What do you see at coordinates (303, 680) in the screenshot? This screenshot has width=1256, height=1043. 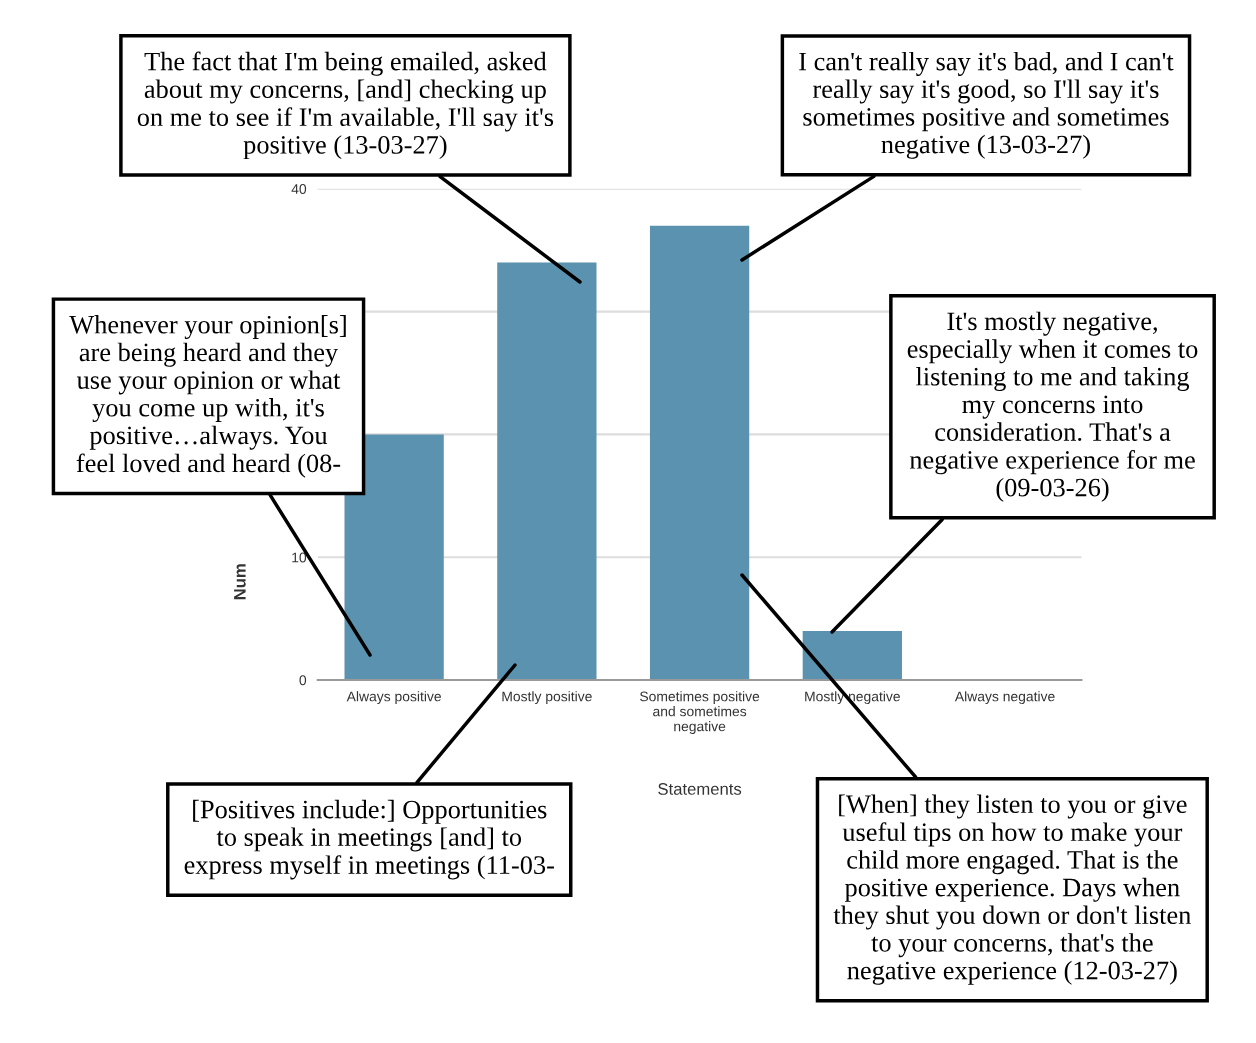 I see `y-tick-label: 0` at bounding box center [303, 680].